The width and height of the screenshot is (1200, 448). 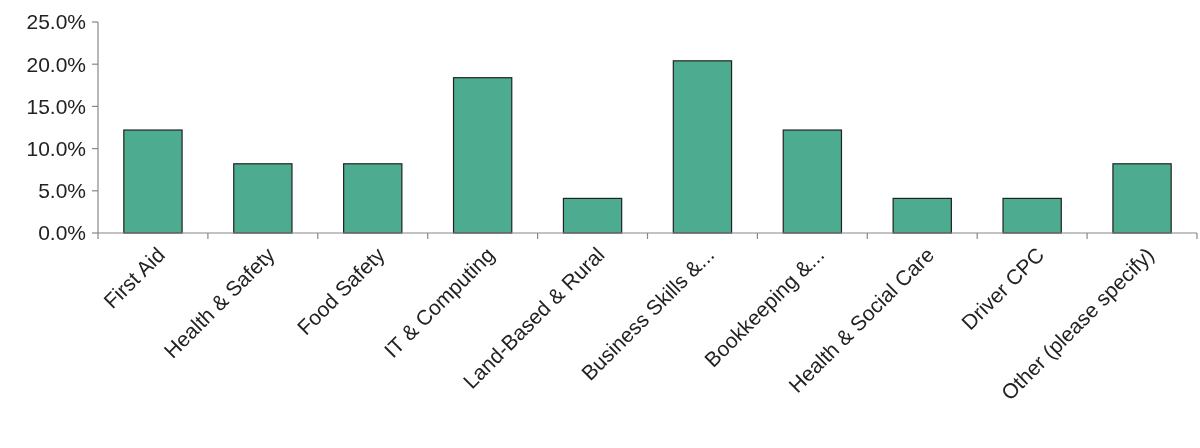 I want to click on y-tick-label: 25.0%, so click(x=56, y=22).